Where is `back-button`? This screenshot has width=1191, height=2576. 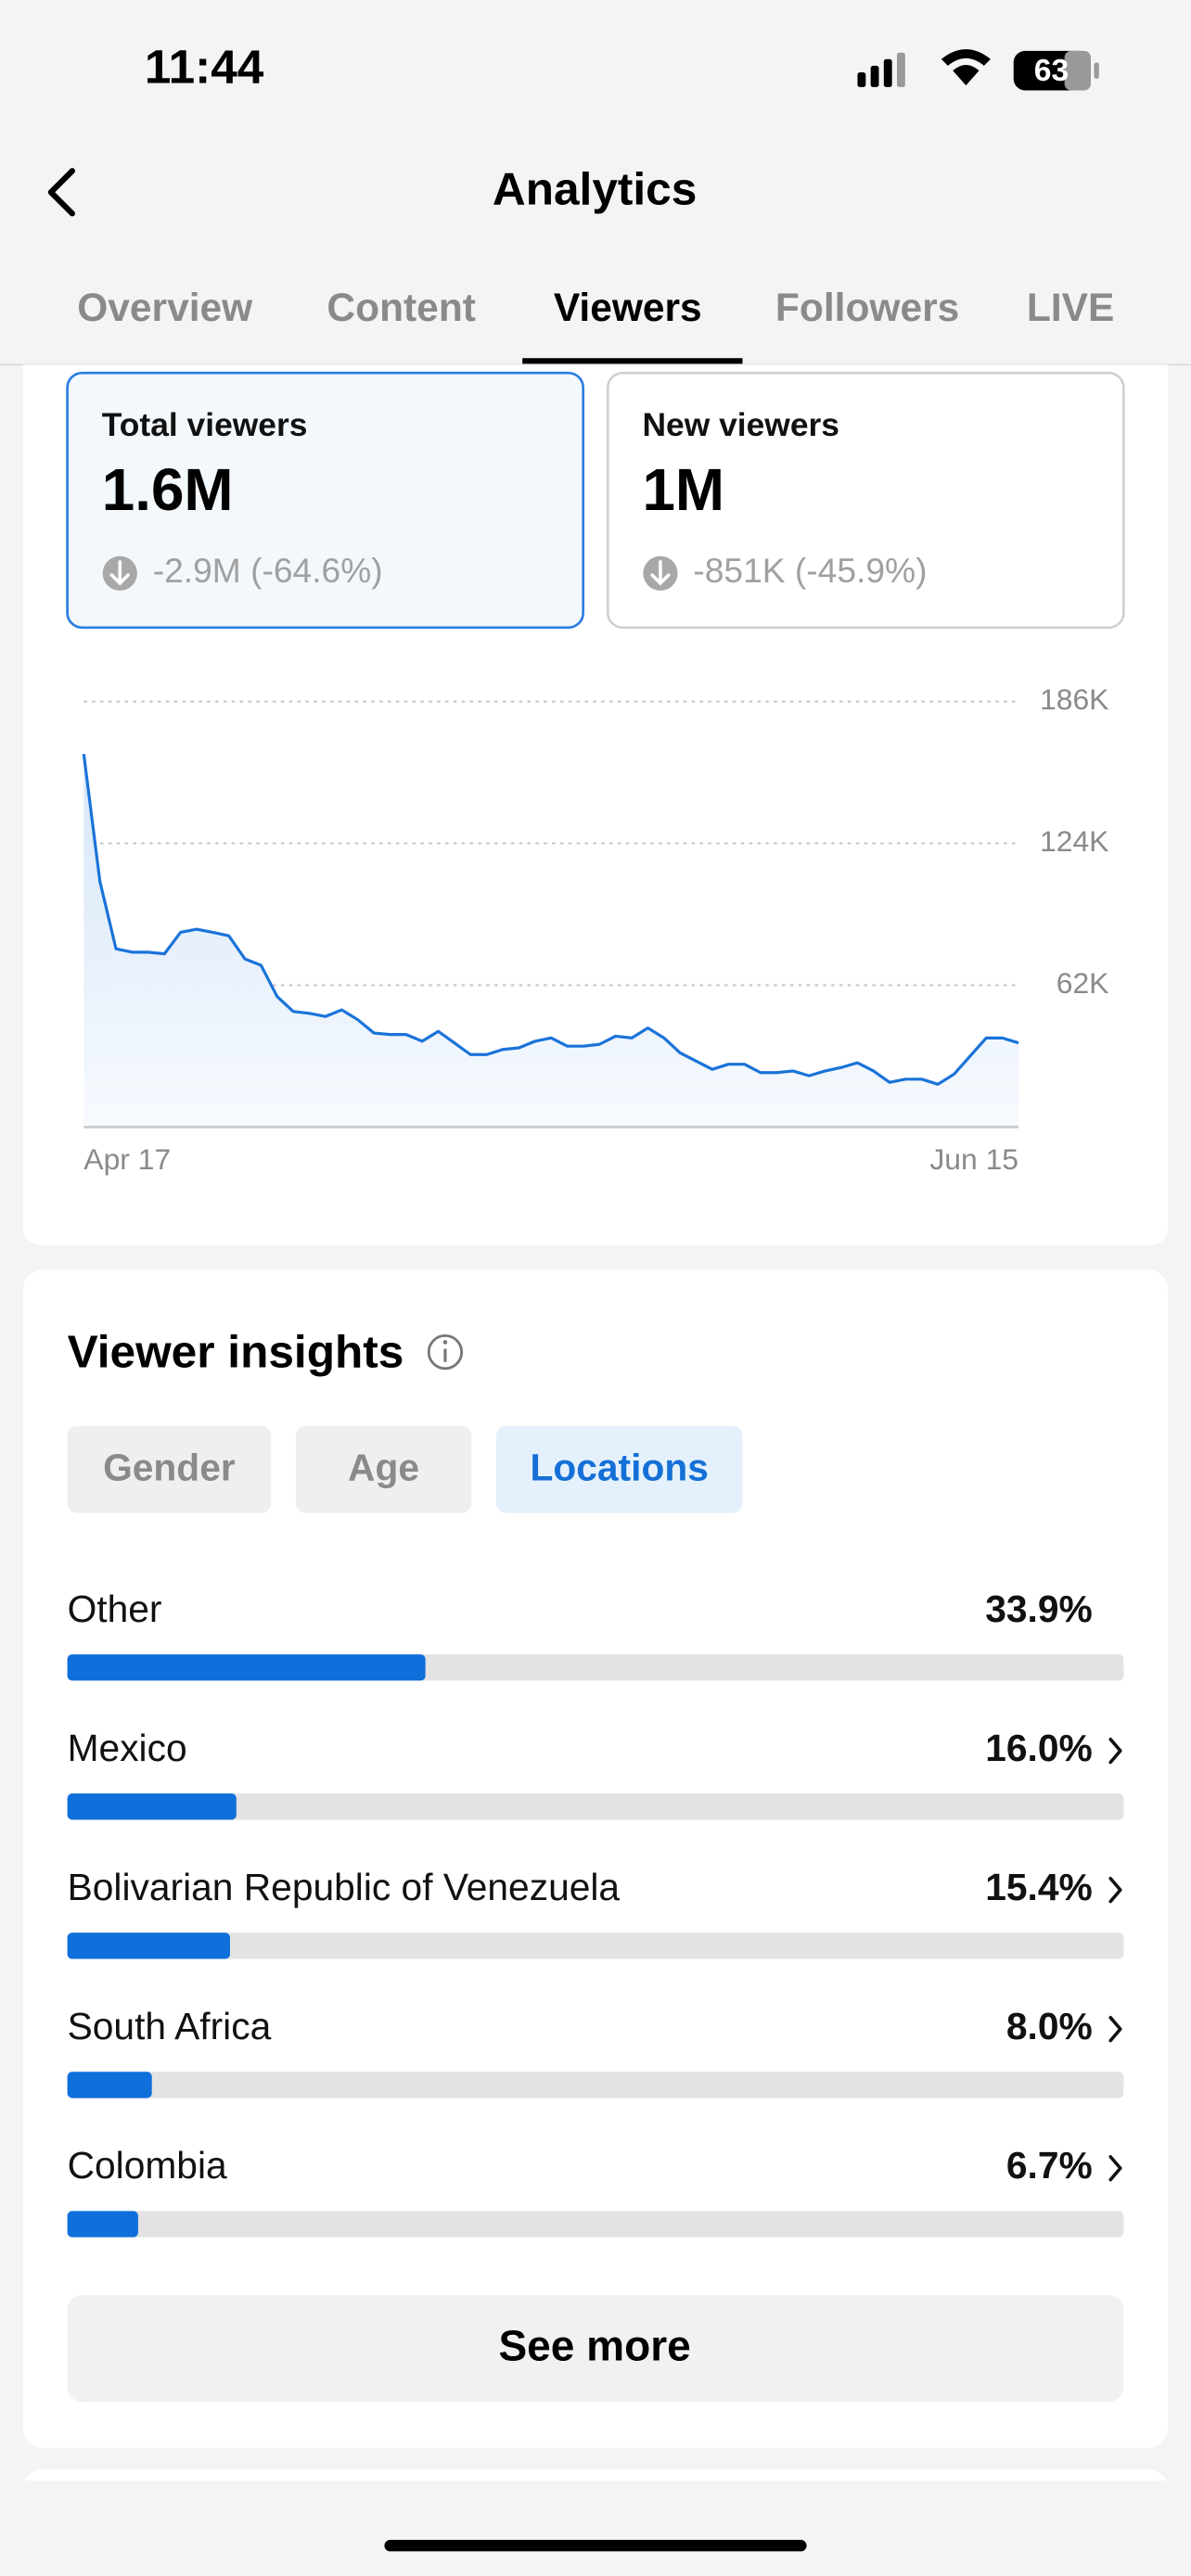
back-button is located at coordinates (61, 192).